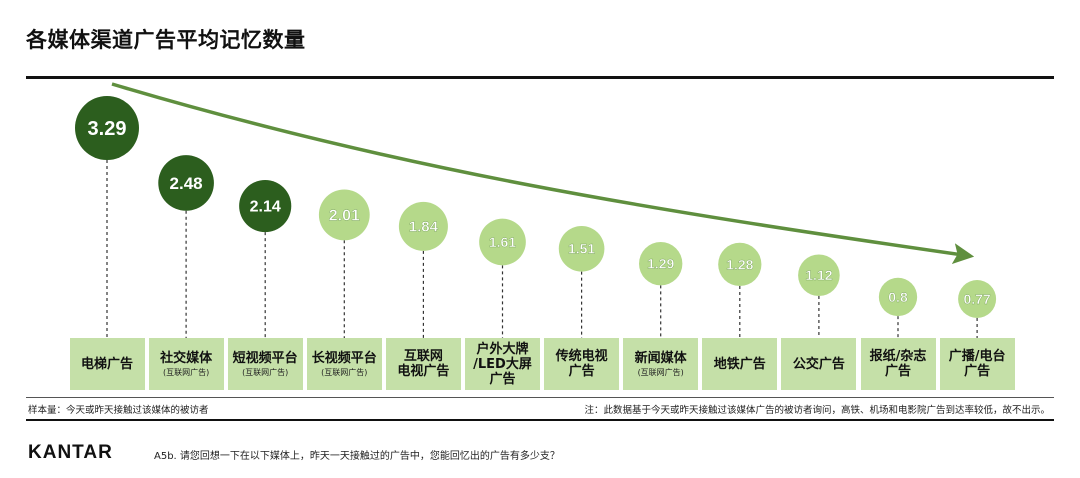  What do you see at coordinates (540, 397) in the screenshot?
I see `bottom-divider` at bounding box center [540, 397].